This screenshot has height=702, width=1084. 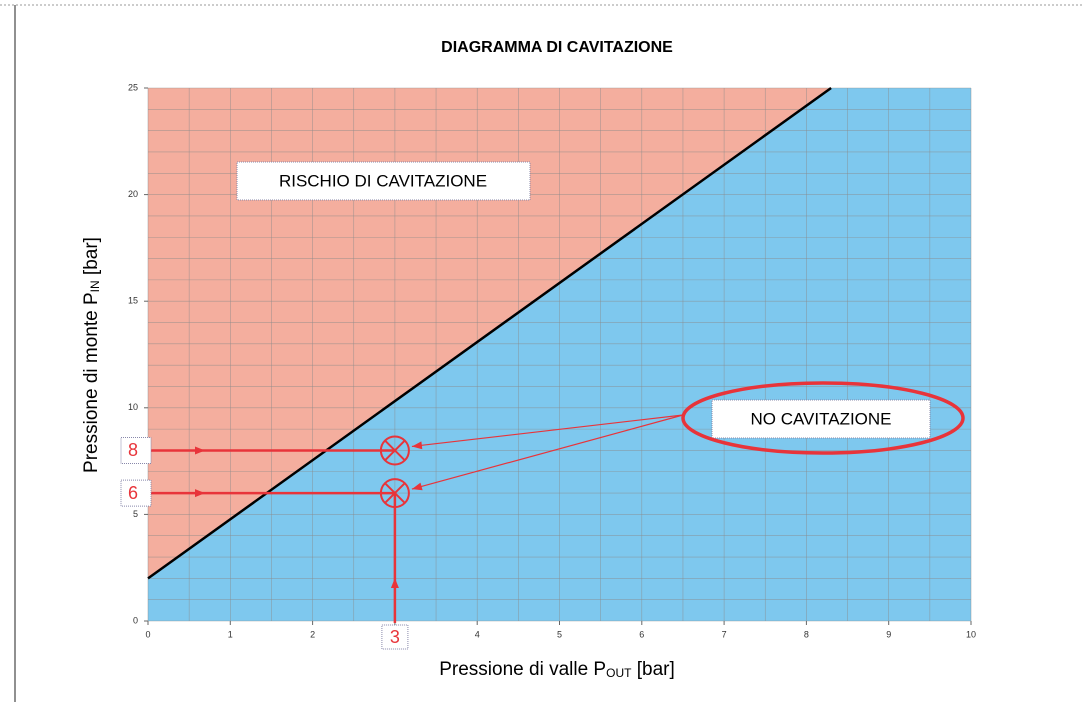 I want to click on y-tick-label: 10, so click(x=133, y=407).